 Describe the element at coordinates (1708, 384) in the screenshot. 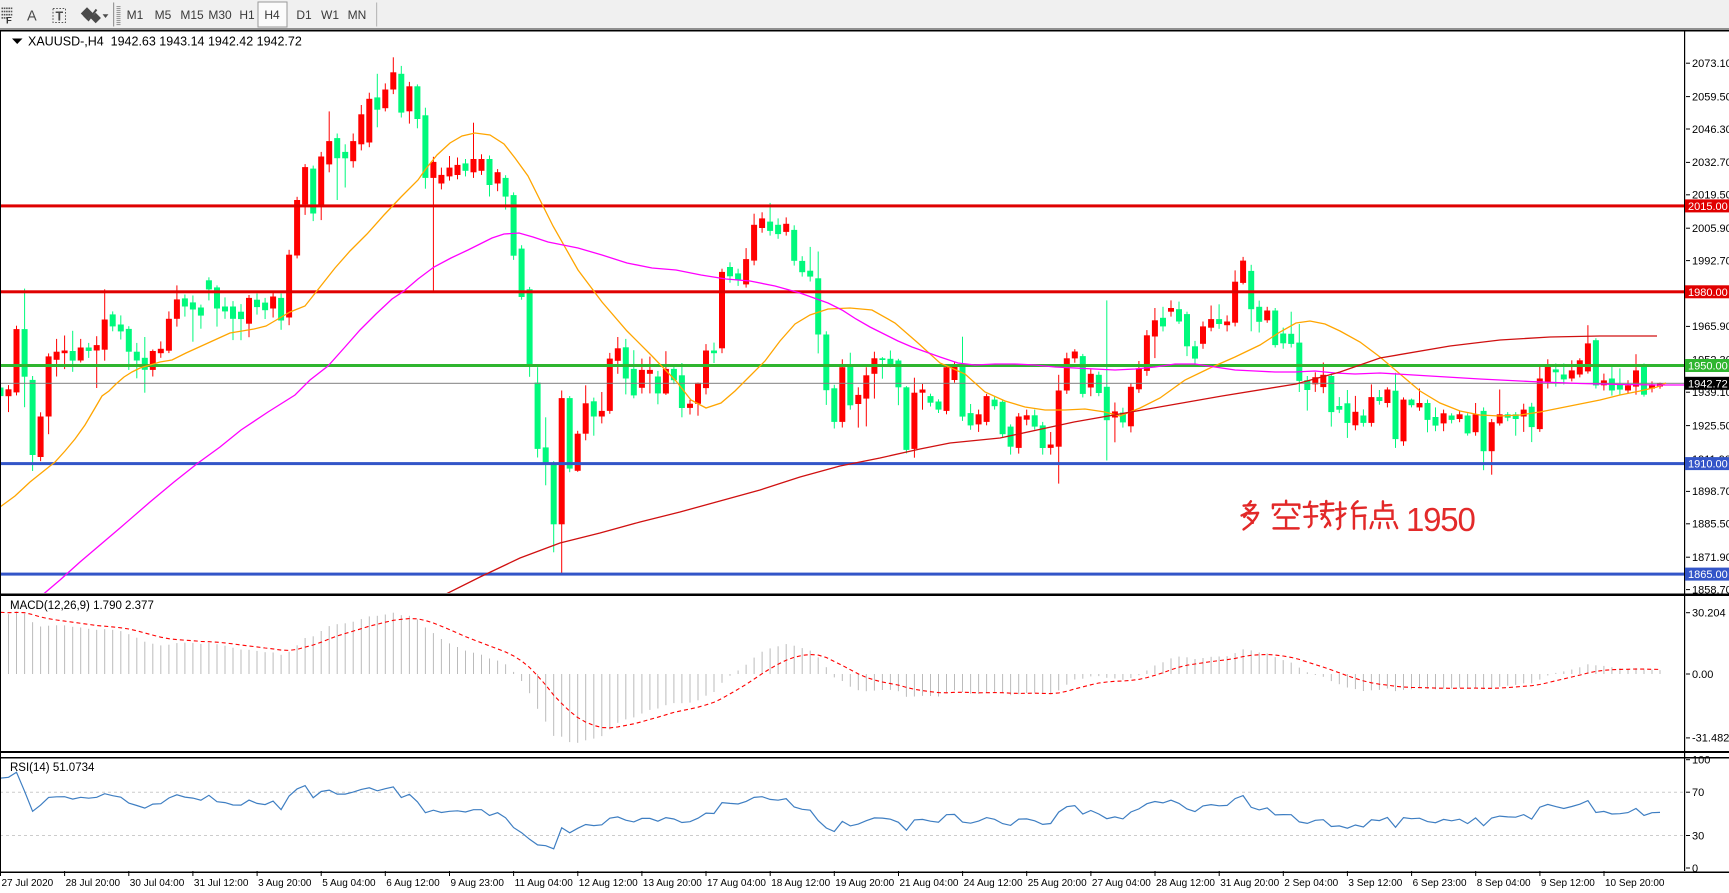

I see `svg-text: 1942.72` at that location.